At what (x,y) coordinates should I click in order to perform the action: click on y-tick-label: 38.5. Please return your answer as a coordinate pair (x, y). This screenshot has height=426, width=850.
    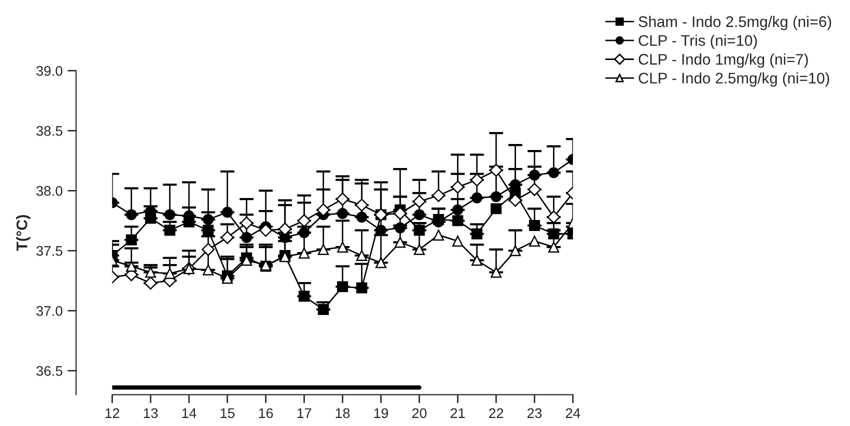
    Looking at the image, I should click on (49, 131).